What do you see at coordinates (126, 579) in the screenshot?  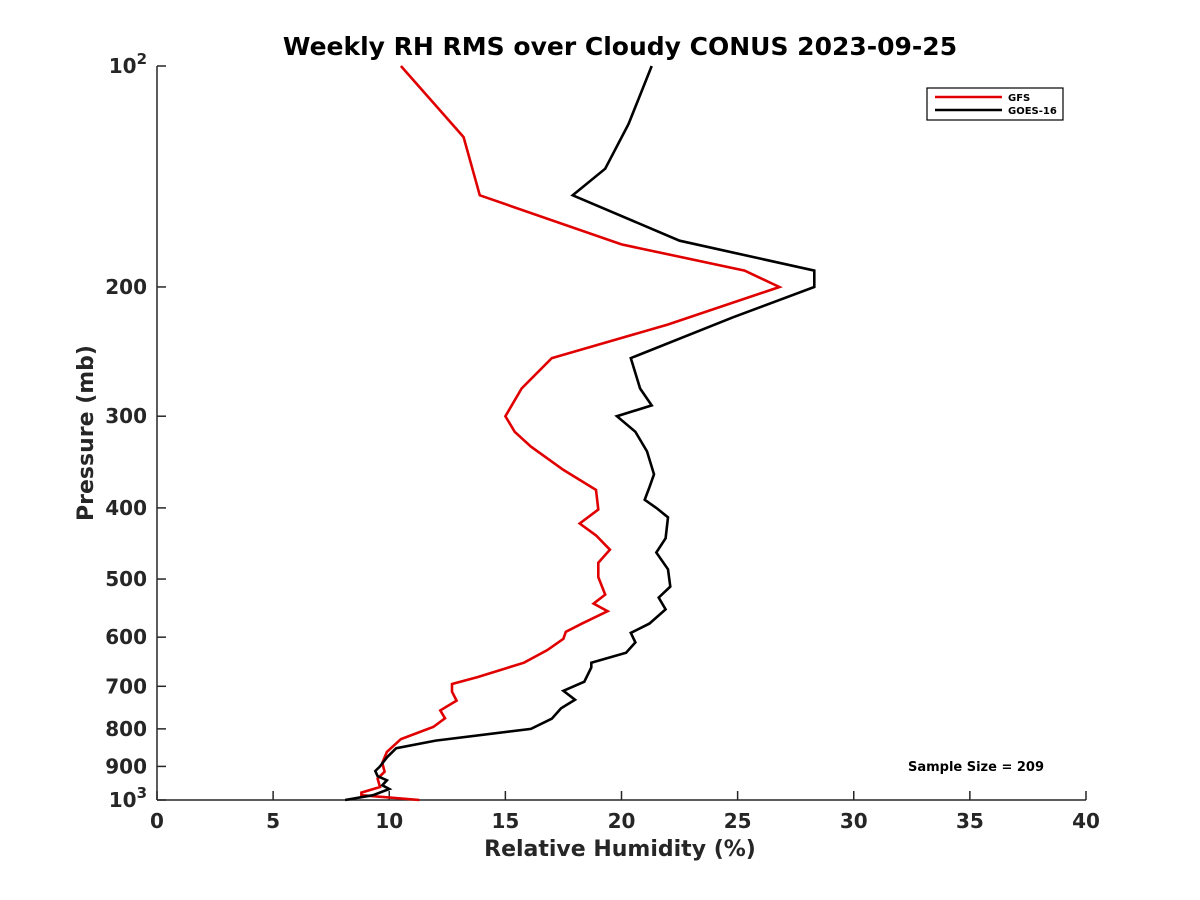 I see `y-tick-label: 500` at bounding box center [126, 579].